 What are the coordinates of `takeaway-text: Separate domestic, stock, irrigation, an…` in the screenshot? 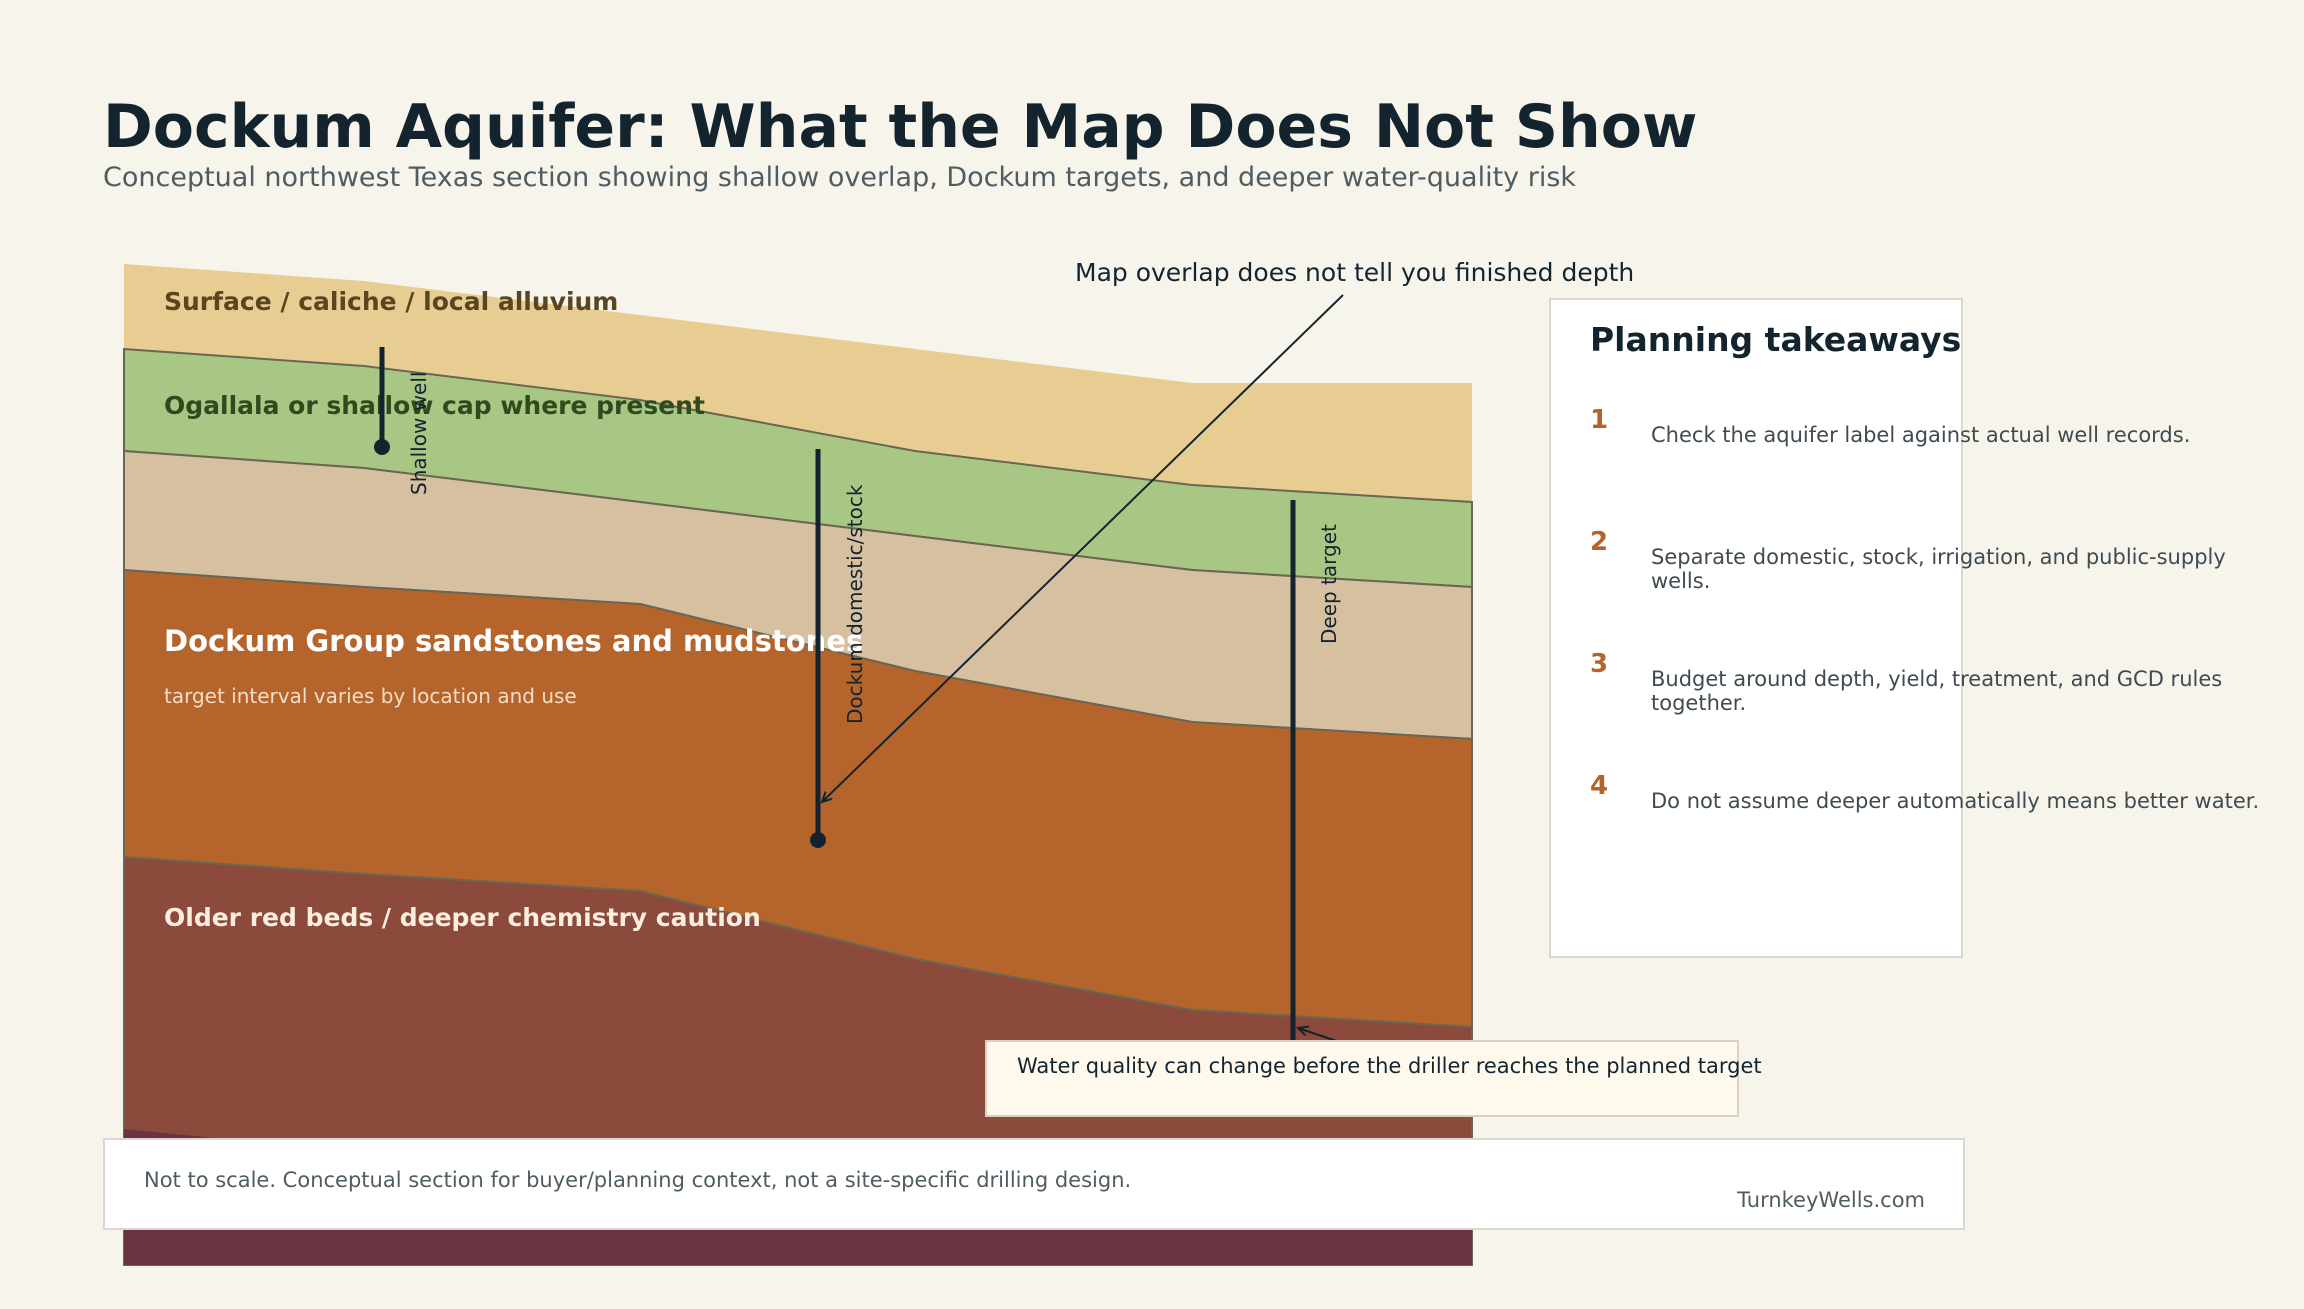 It's located at (1938, 569).